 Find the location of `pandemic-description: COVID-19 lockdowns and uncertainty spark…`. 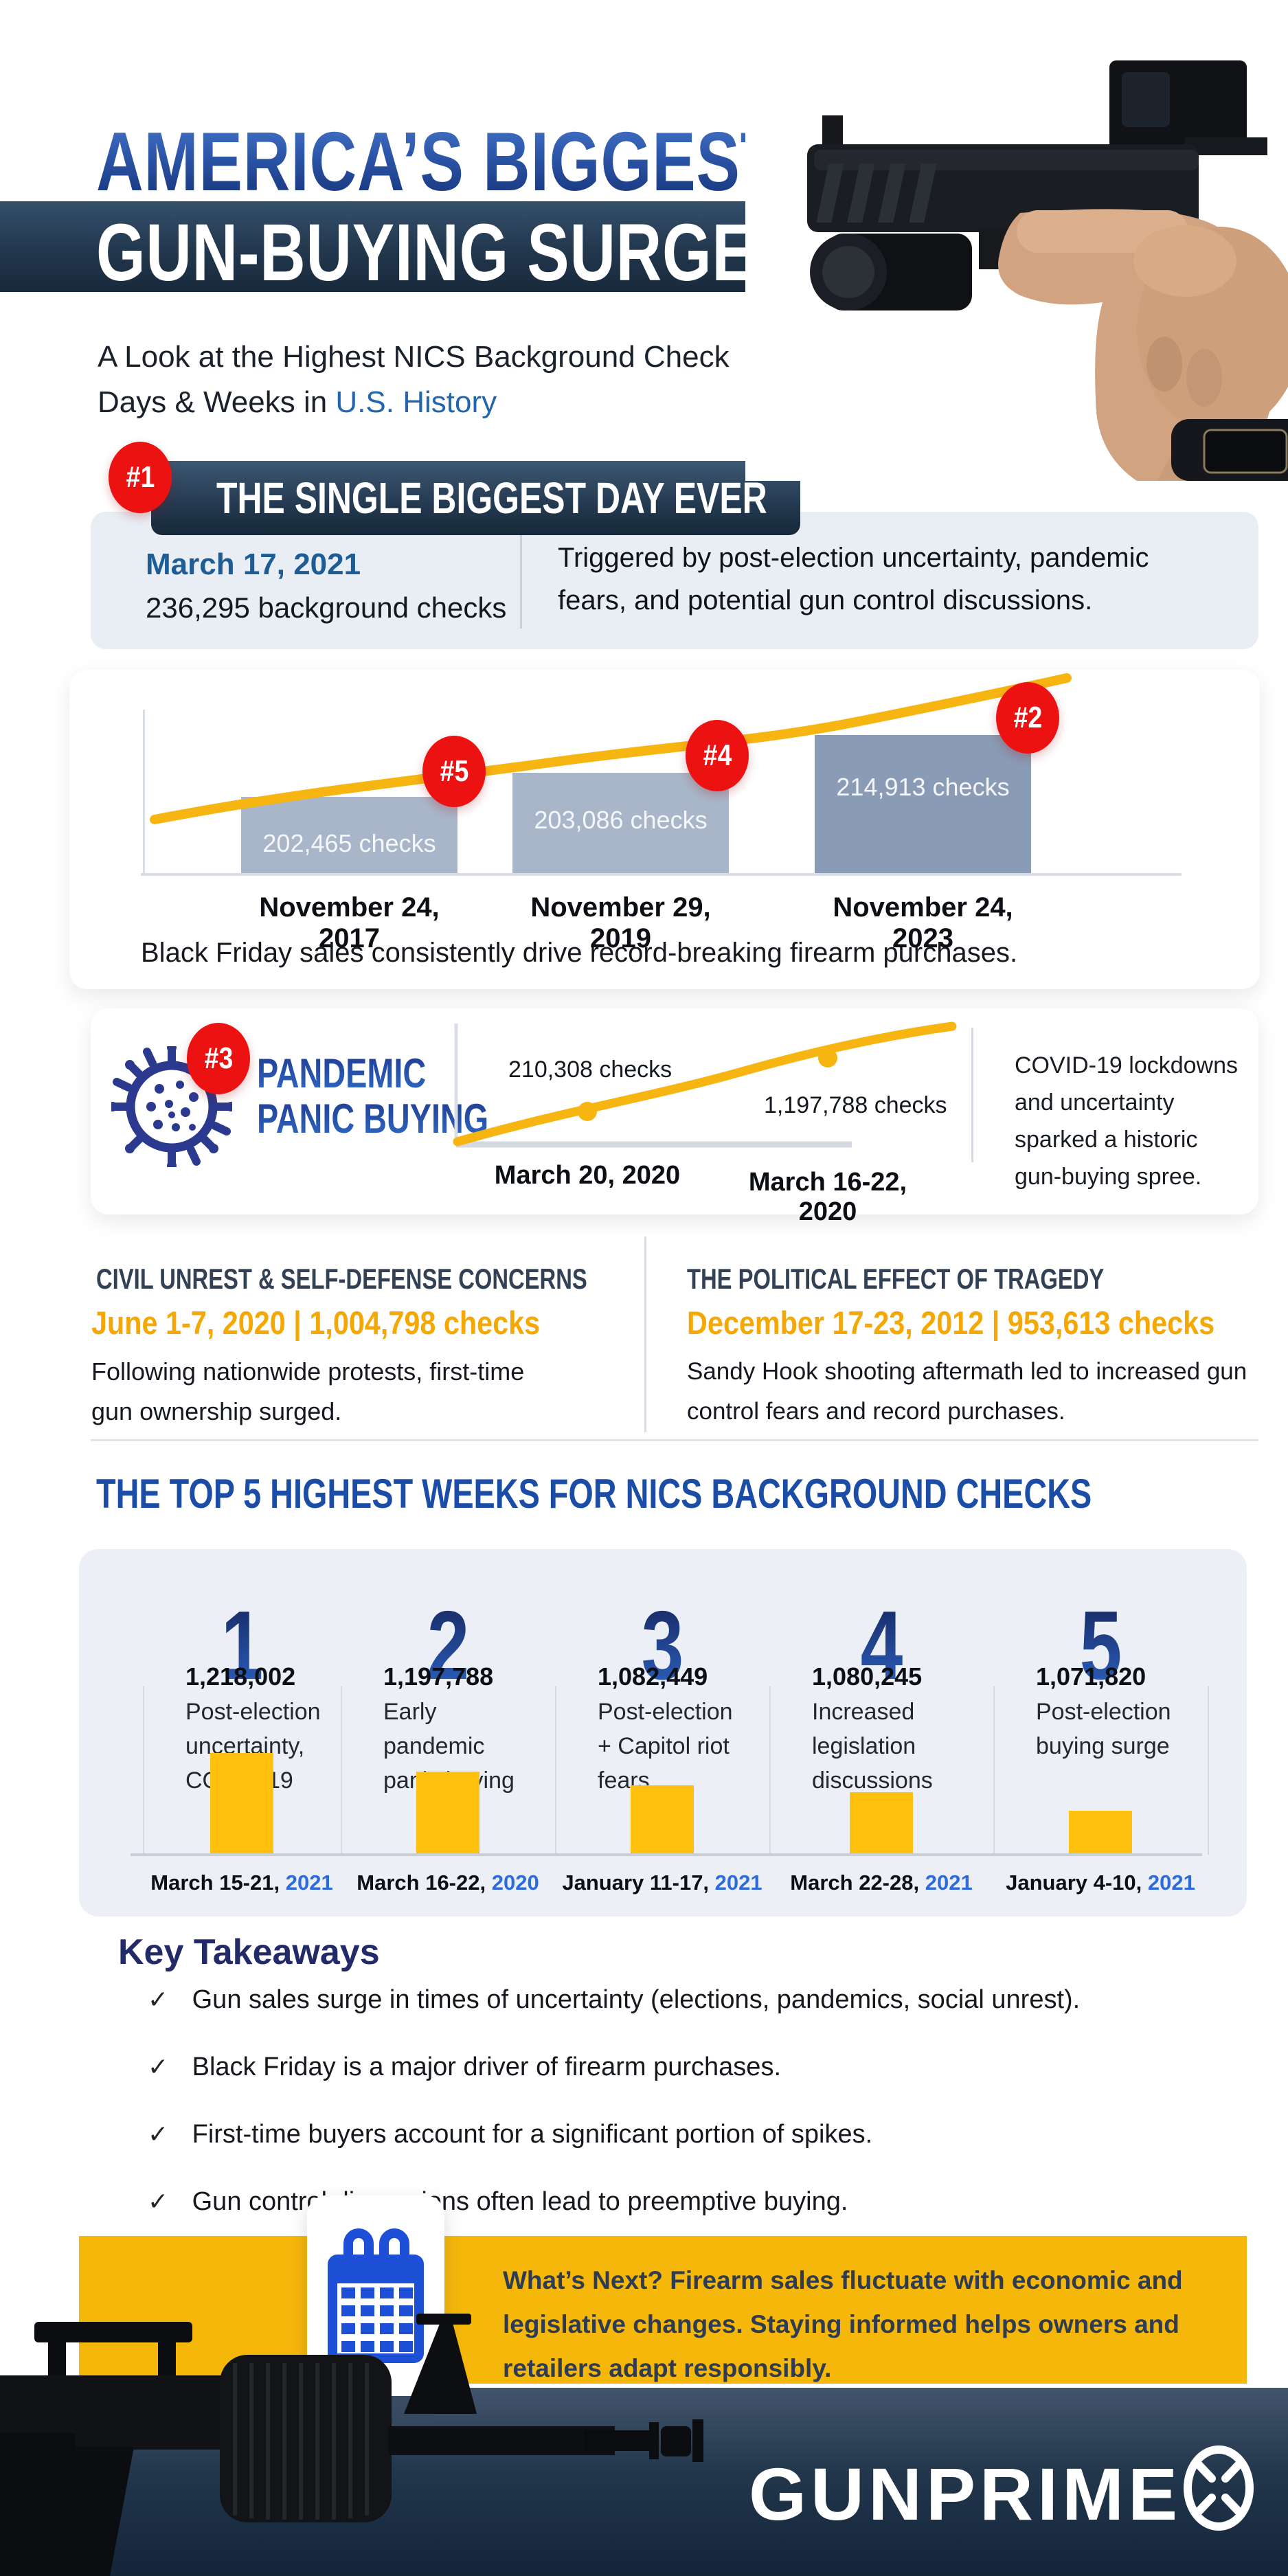

pandemic-description: COVID-19 lockdowns and uncertainty spark… is located at coordinates (1127, 1121).